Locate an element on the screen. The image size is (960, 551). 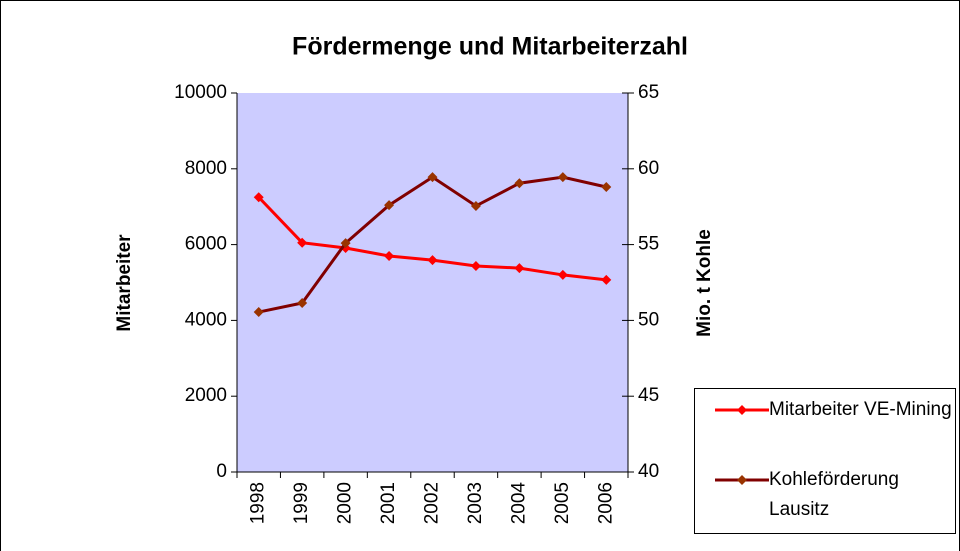
x-tick-label: 2000 is located at coordinates (345, 503).